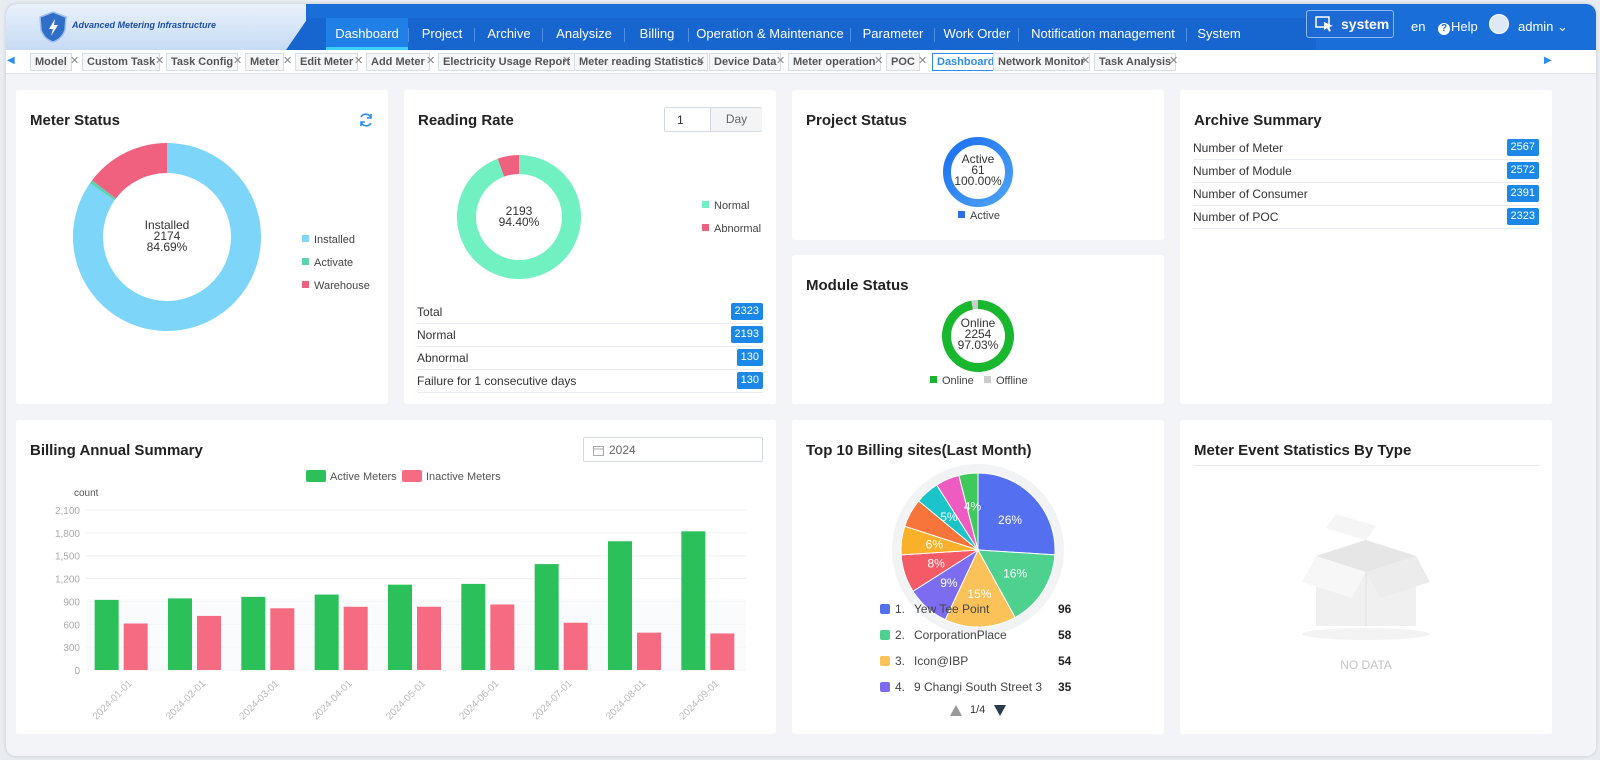  I want to click on tab-model: Model, so click(51, 62).